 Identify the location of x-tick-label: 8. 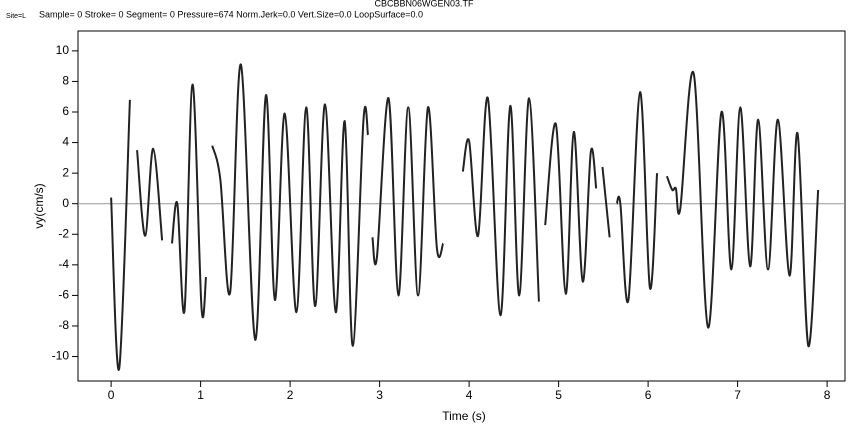
(827, 395).